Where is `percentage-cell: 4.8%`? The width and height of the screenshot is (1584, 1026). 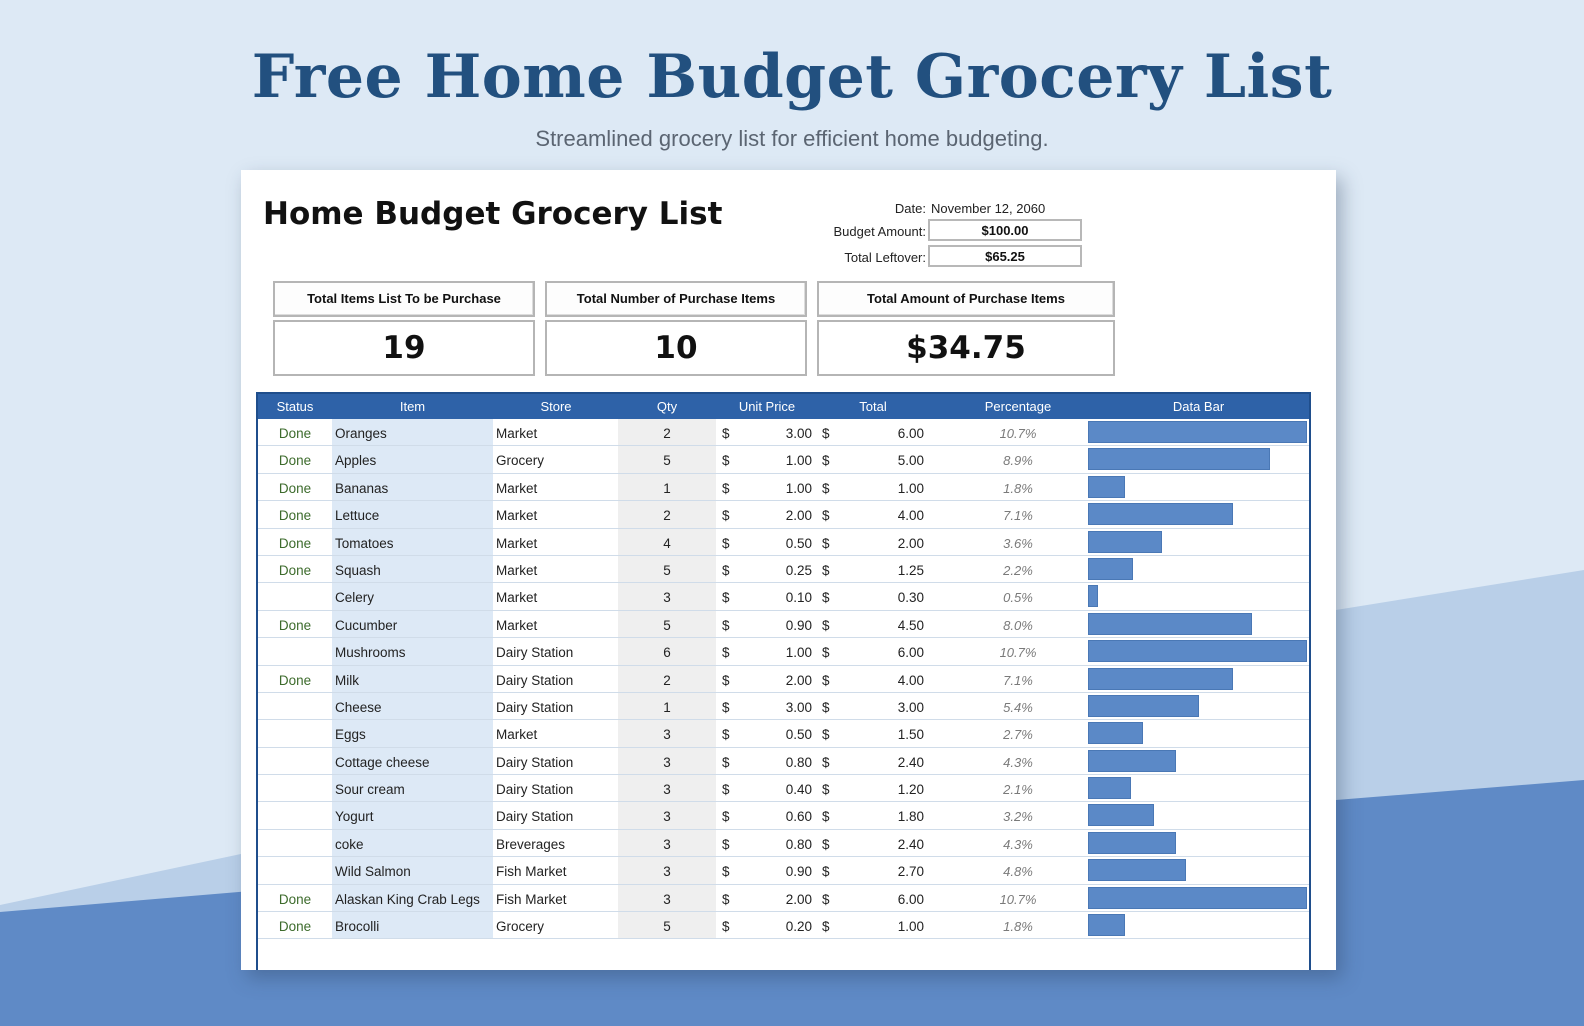 percentage-cell: 4.8% is located at coordinates (1018, 872).